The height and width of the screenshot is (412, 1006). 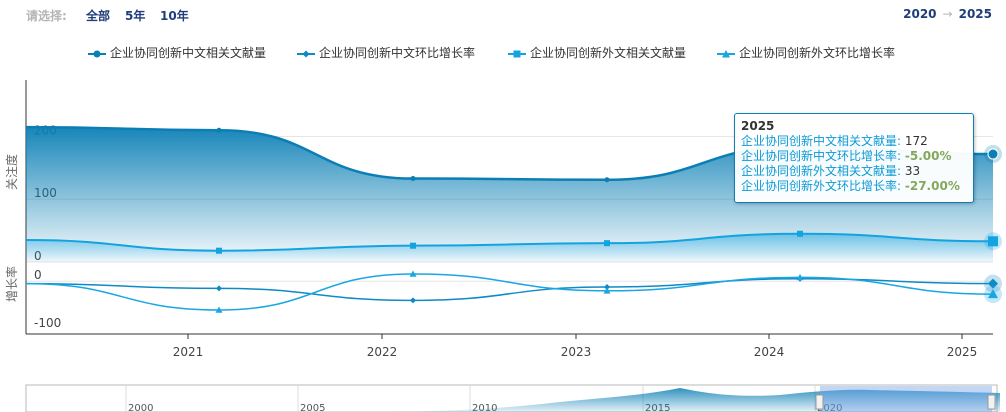 What do you see at coordinates (11, 172) in the screenshot?
I see `y-axis-title-top: 关注度` at bounding box center [11, 172].